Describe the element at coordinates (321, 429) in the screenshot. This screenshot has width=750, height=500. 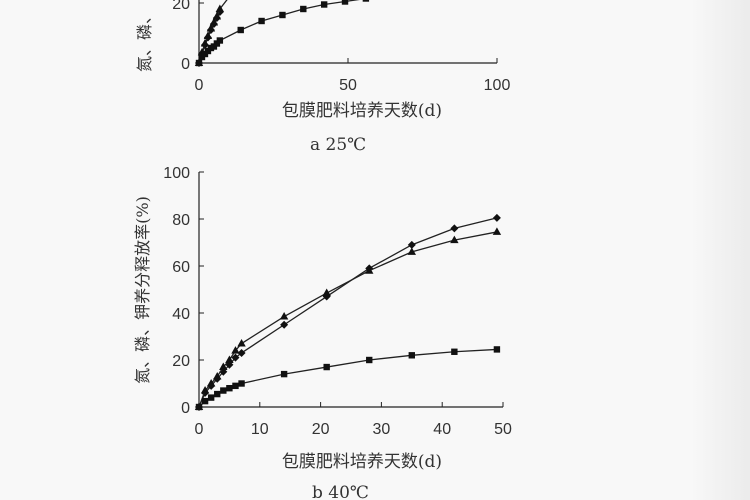
I see `x-tick-label: 20` at that location.